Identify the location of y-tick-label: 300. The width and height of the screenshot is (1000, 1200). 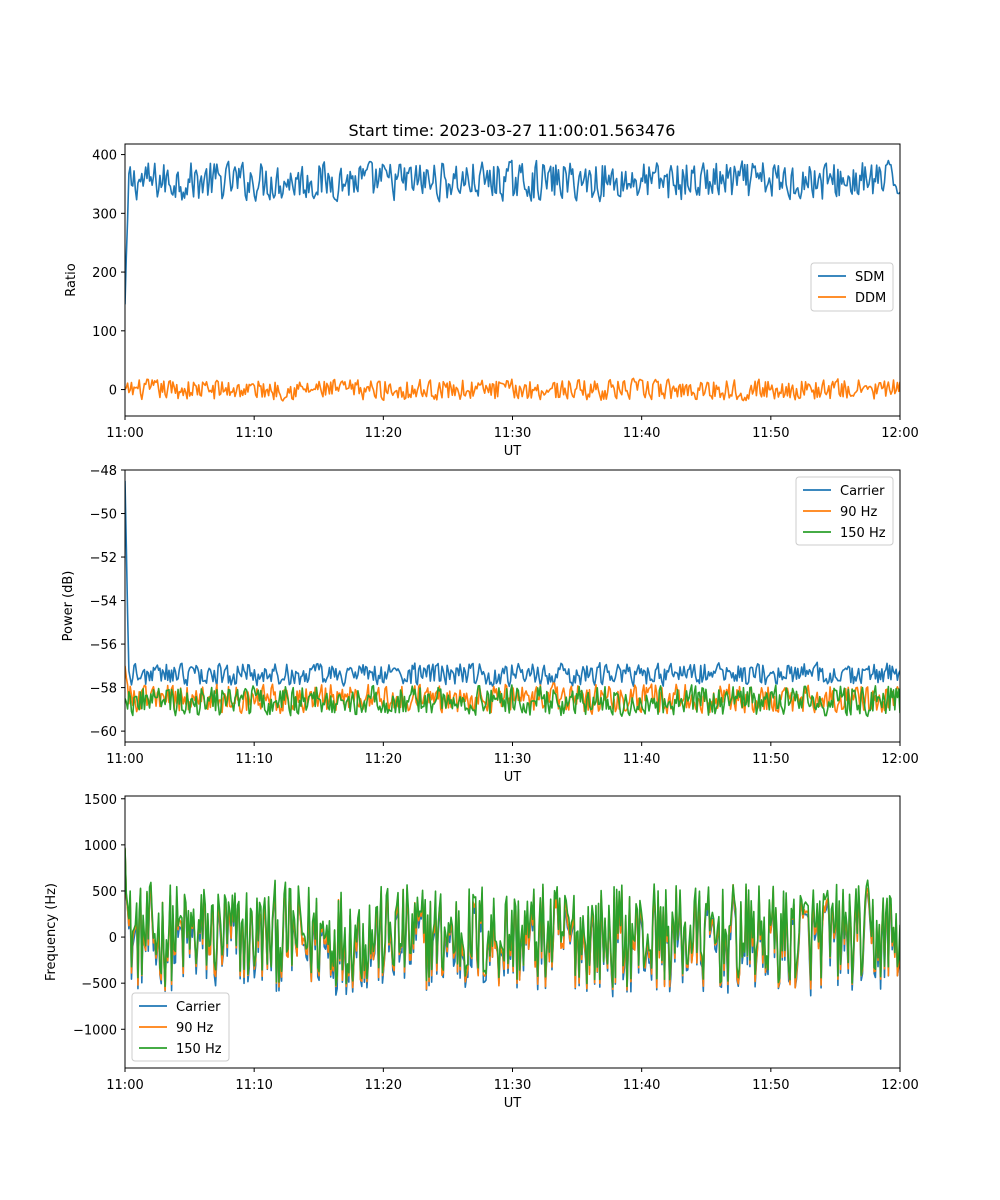
(104, 214).